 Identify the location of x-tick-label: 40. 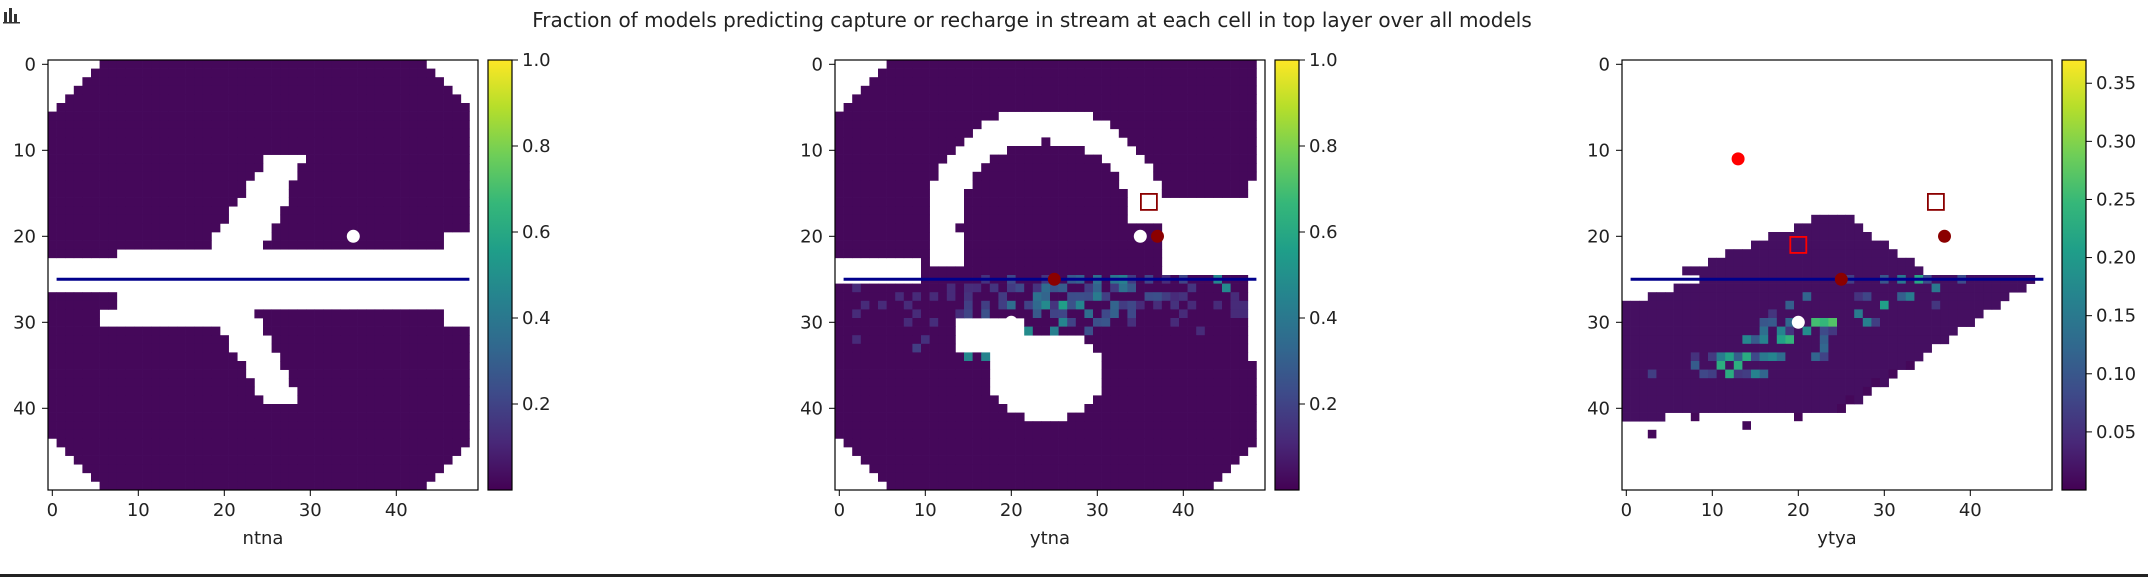
(396, 510).